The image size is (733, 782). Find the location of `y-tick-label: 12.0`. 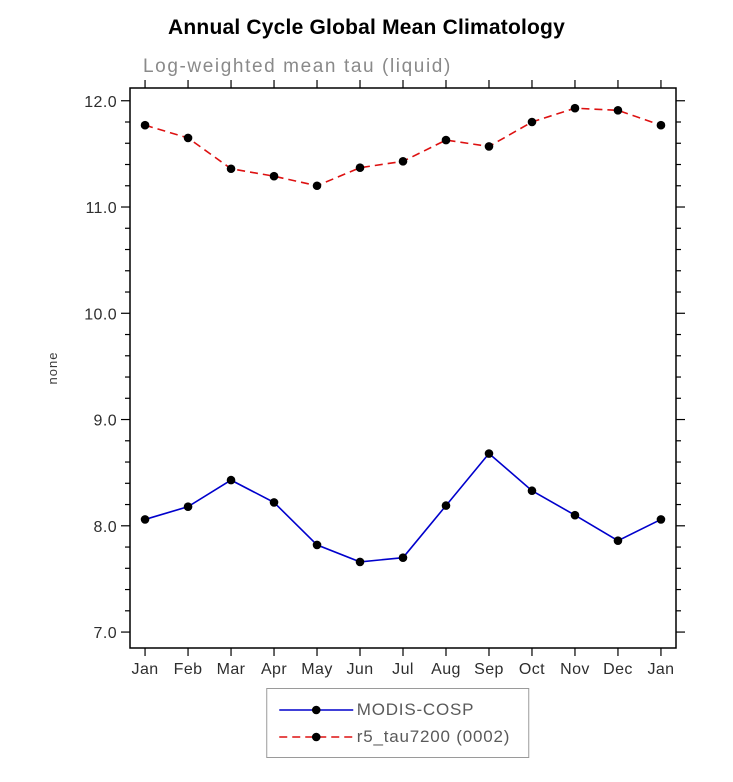

y-tick-label: 12.0 is located at coordinates (100, 102).